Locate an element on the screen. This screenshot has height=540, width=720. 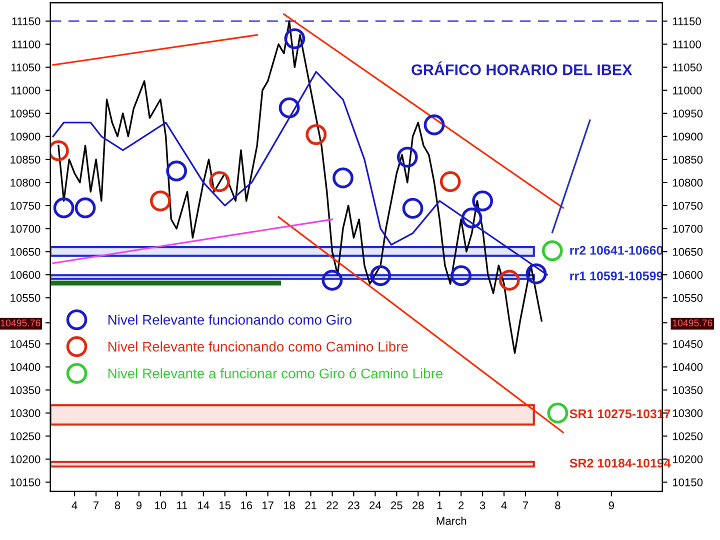
y2-tick-label: 11150 is located at coordinates (686, 21).